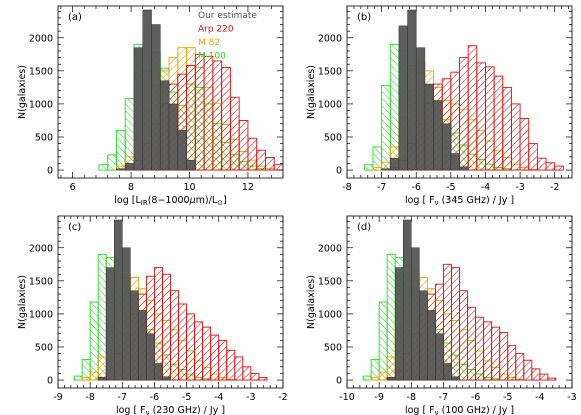  Describe the element at coordinates (364, 227) in the screenshot. I see `panel-label: (d)` at that location.